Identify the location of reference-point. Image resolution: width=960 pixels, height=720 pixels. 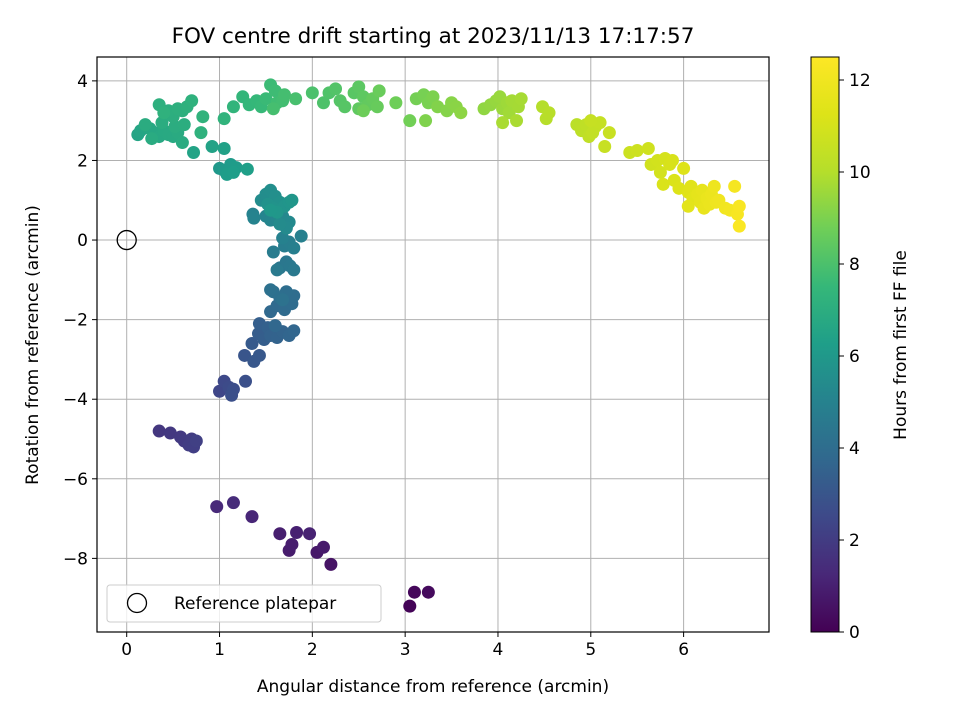
(126, 240).